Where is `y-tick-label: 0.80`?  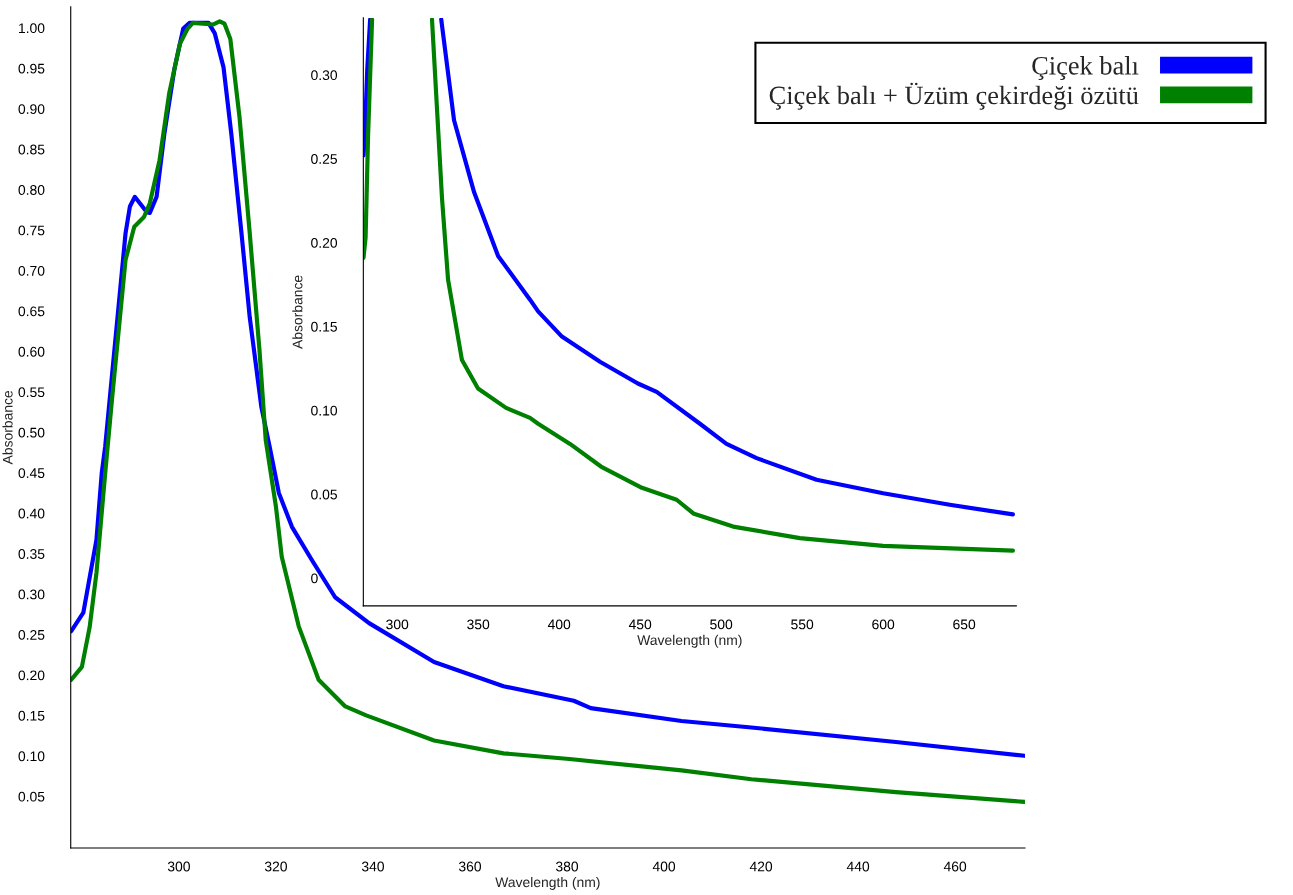 y-tick-label: 0.80 is located at coordinates (31, 190).